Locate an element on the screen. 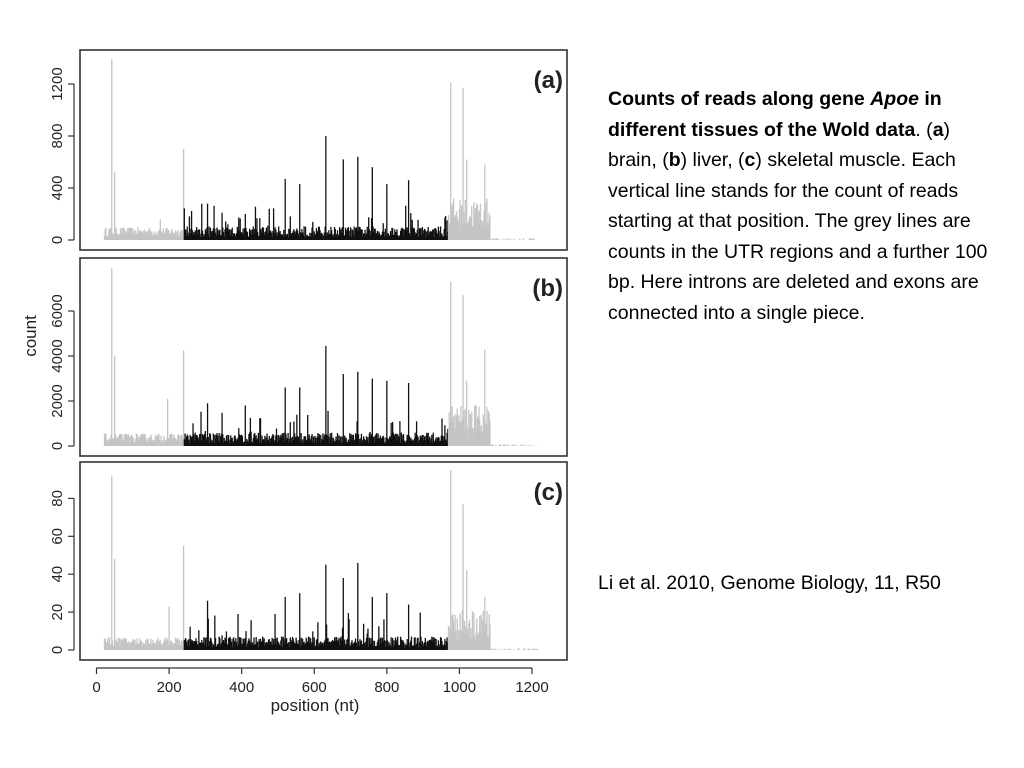 The width and height of the screenshot is (1024, 768). panel-label: (c) is located at coordinates (548, 492).